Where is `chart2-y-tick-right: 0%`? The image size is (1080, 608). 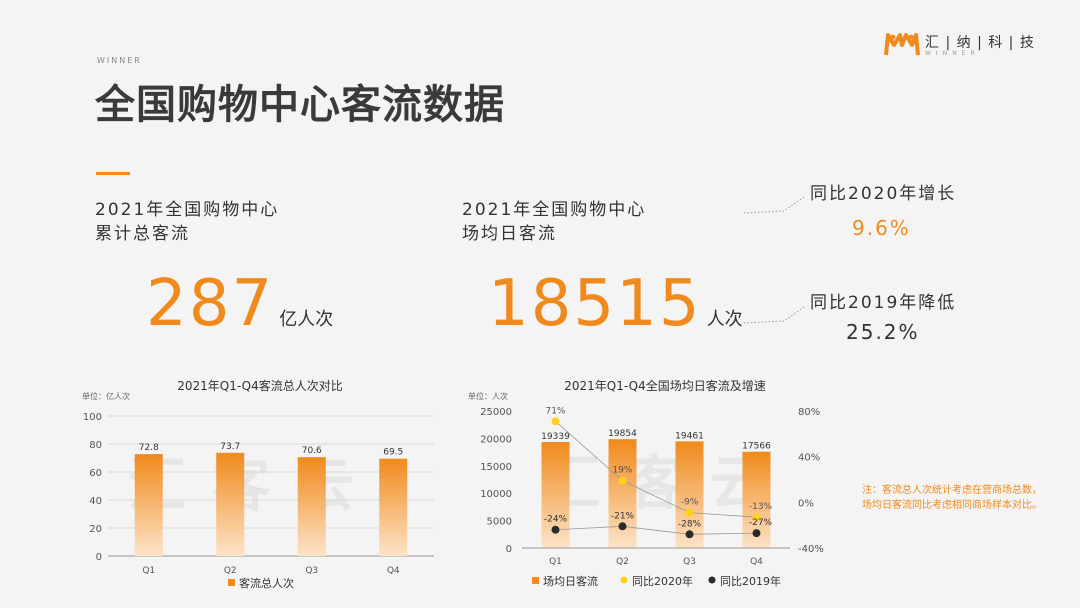 chart2-y-tick-right: 0% is located at coordinates (806, 503).